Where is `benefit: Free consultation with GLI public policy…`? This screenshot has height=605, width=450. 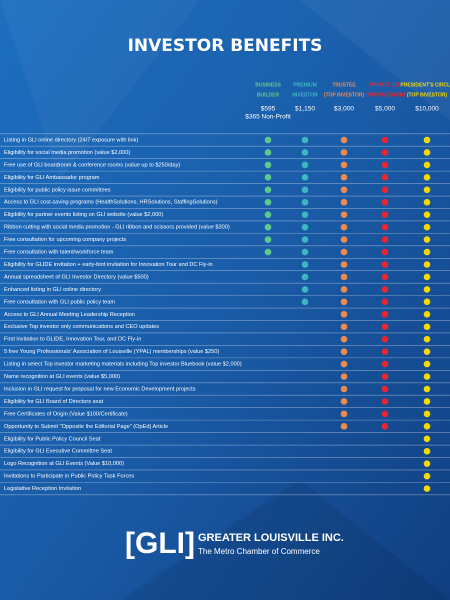
benefit: Free consultation with GLI public policy… is located at coordinates (59, 302).